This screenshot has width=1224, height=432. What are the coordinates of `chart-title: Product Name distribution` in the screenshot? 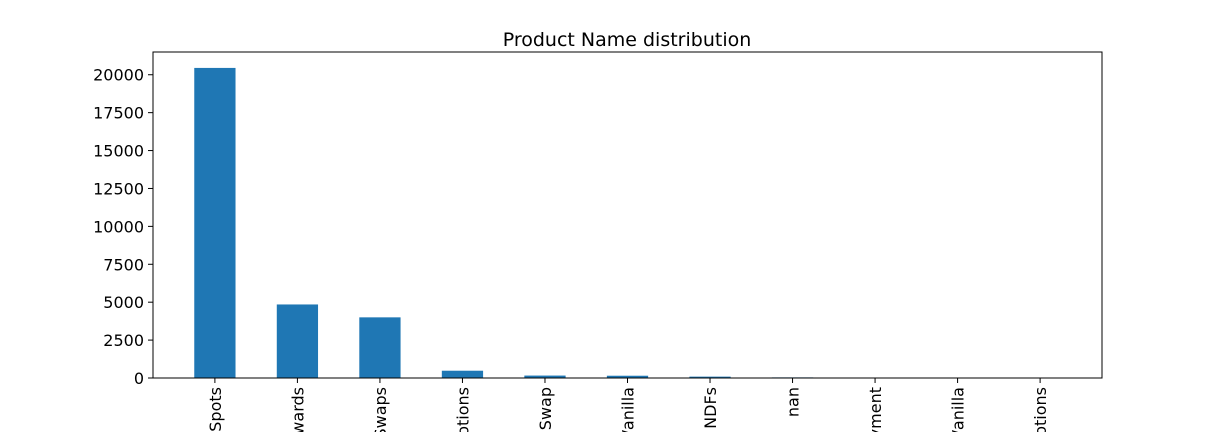 It's located at (627, 40).